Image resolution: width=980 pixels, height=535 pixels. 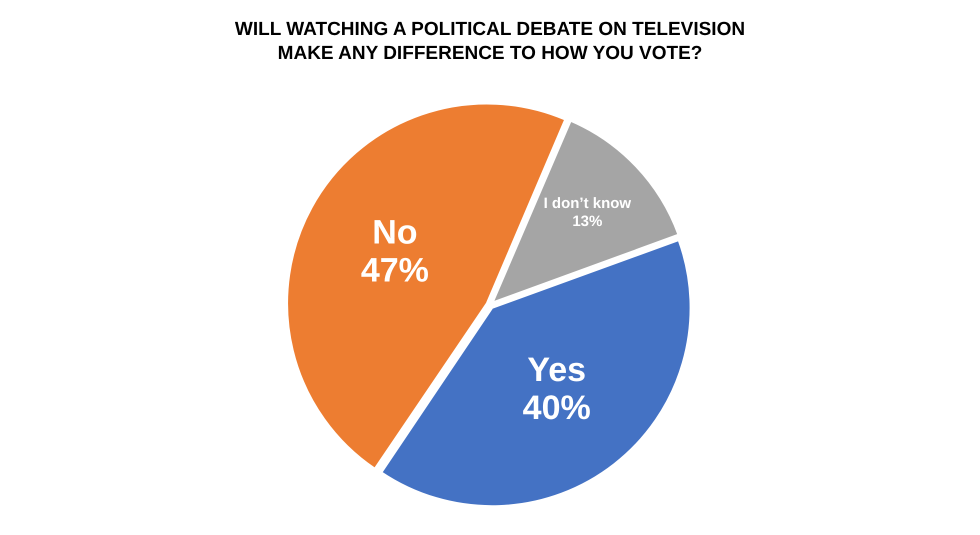 What do you see at coordinates (490, 42) in the screenshot?
I see `chart-title: WILL WATCHING A POLITICAL DEBATE ON TELEVISION MAKE ANY DIFFERENCE TO HOW YOU VOTE?` at bounding box center [490, 42].